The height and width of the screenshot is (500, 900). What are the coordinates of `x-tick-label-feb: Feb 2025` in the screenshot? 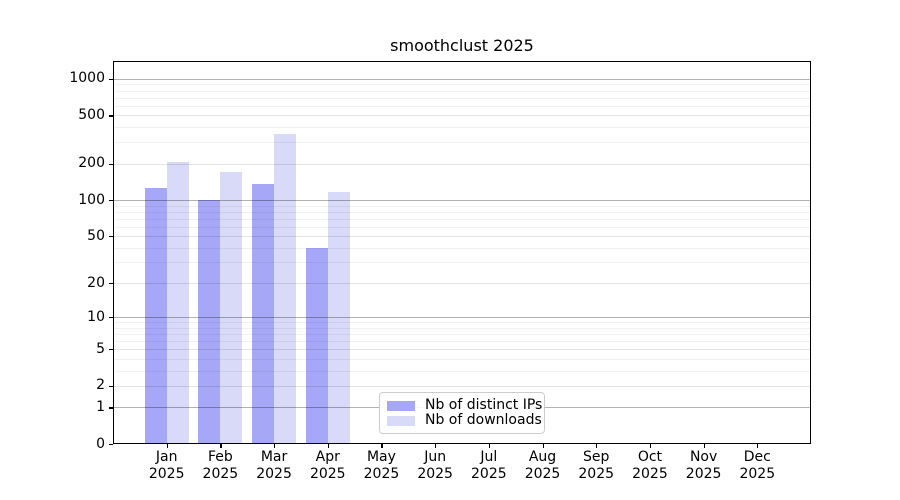 It's located at (220, 465).